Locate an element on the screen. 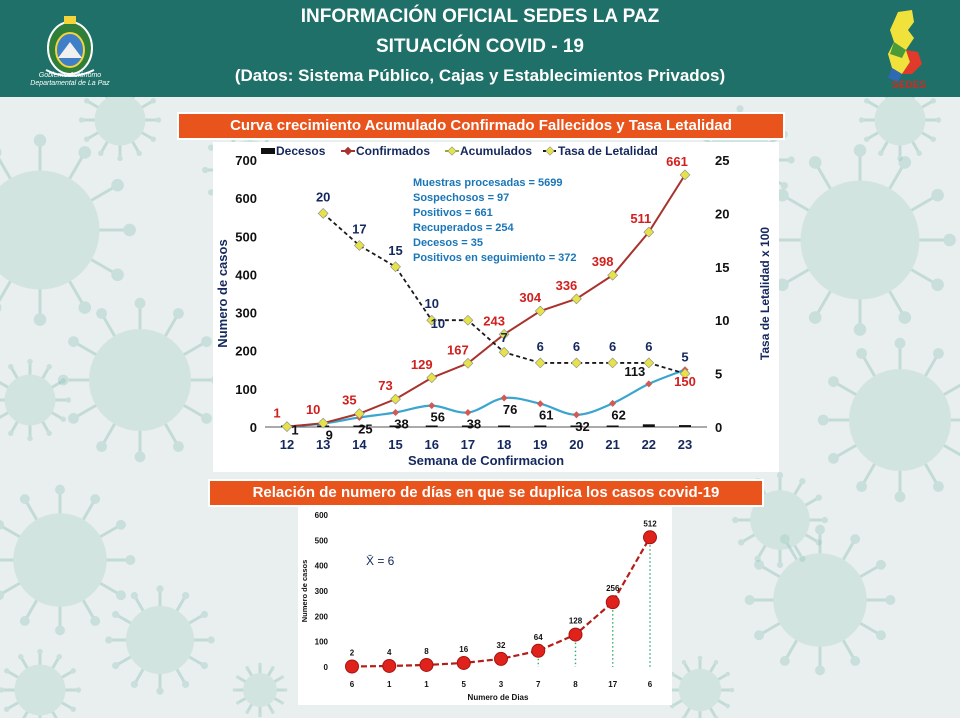 The image size is (960, 718). x-tick-label: 22 is located at coordinates (649, 444).